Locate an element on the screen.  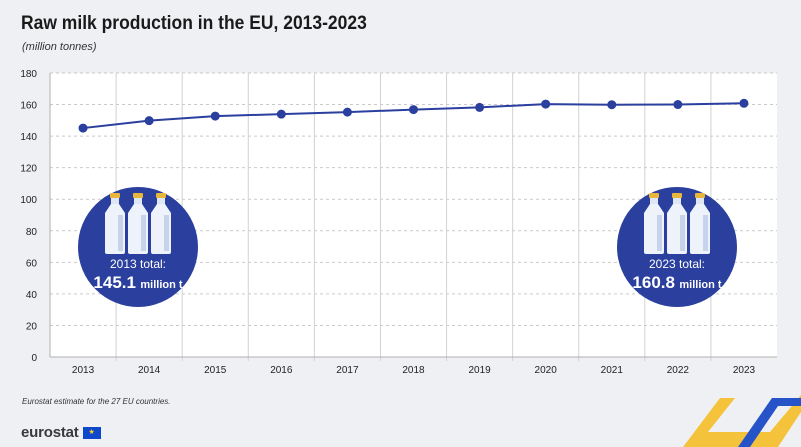
x-tick-label: 2014 is located at coordinates (149, 370).